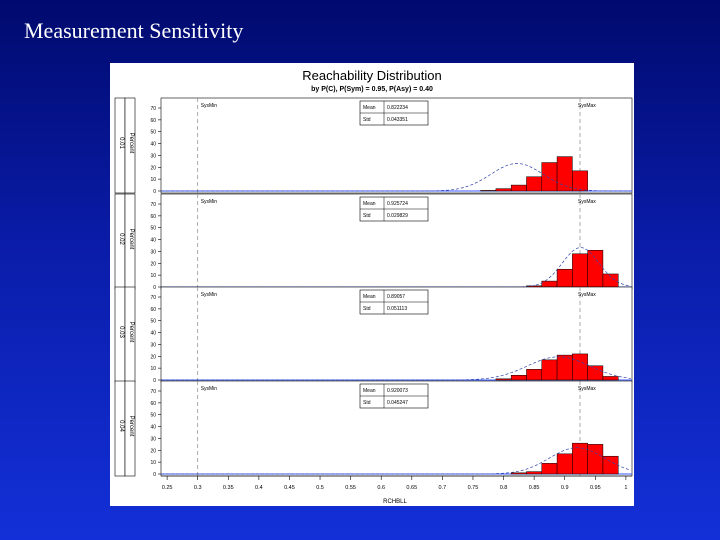 The height and width of the screenshot is (540, 720). Describe the element at coordinates (397, 216) in the screenshot. I see `stat-std-value: 0.029829` at that location.